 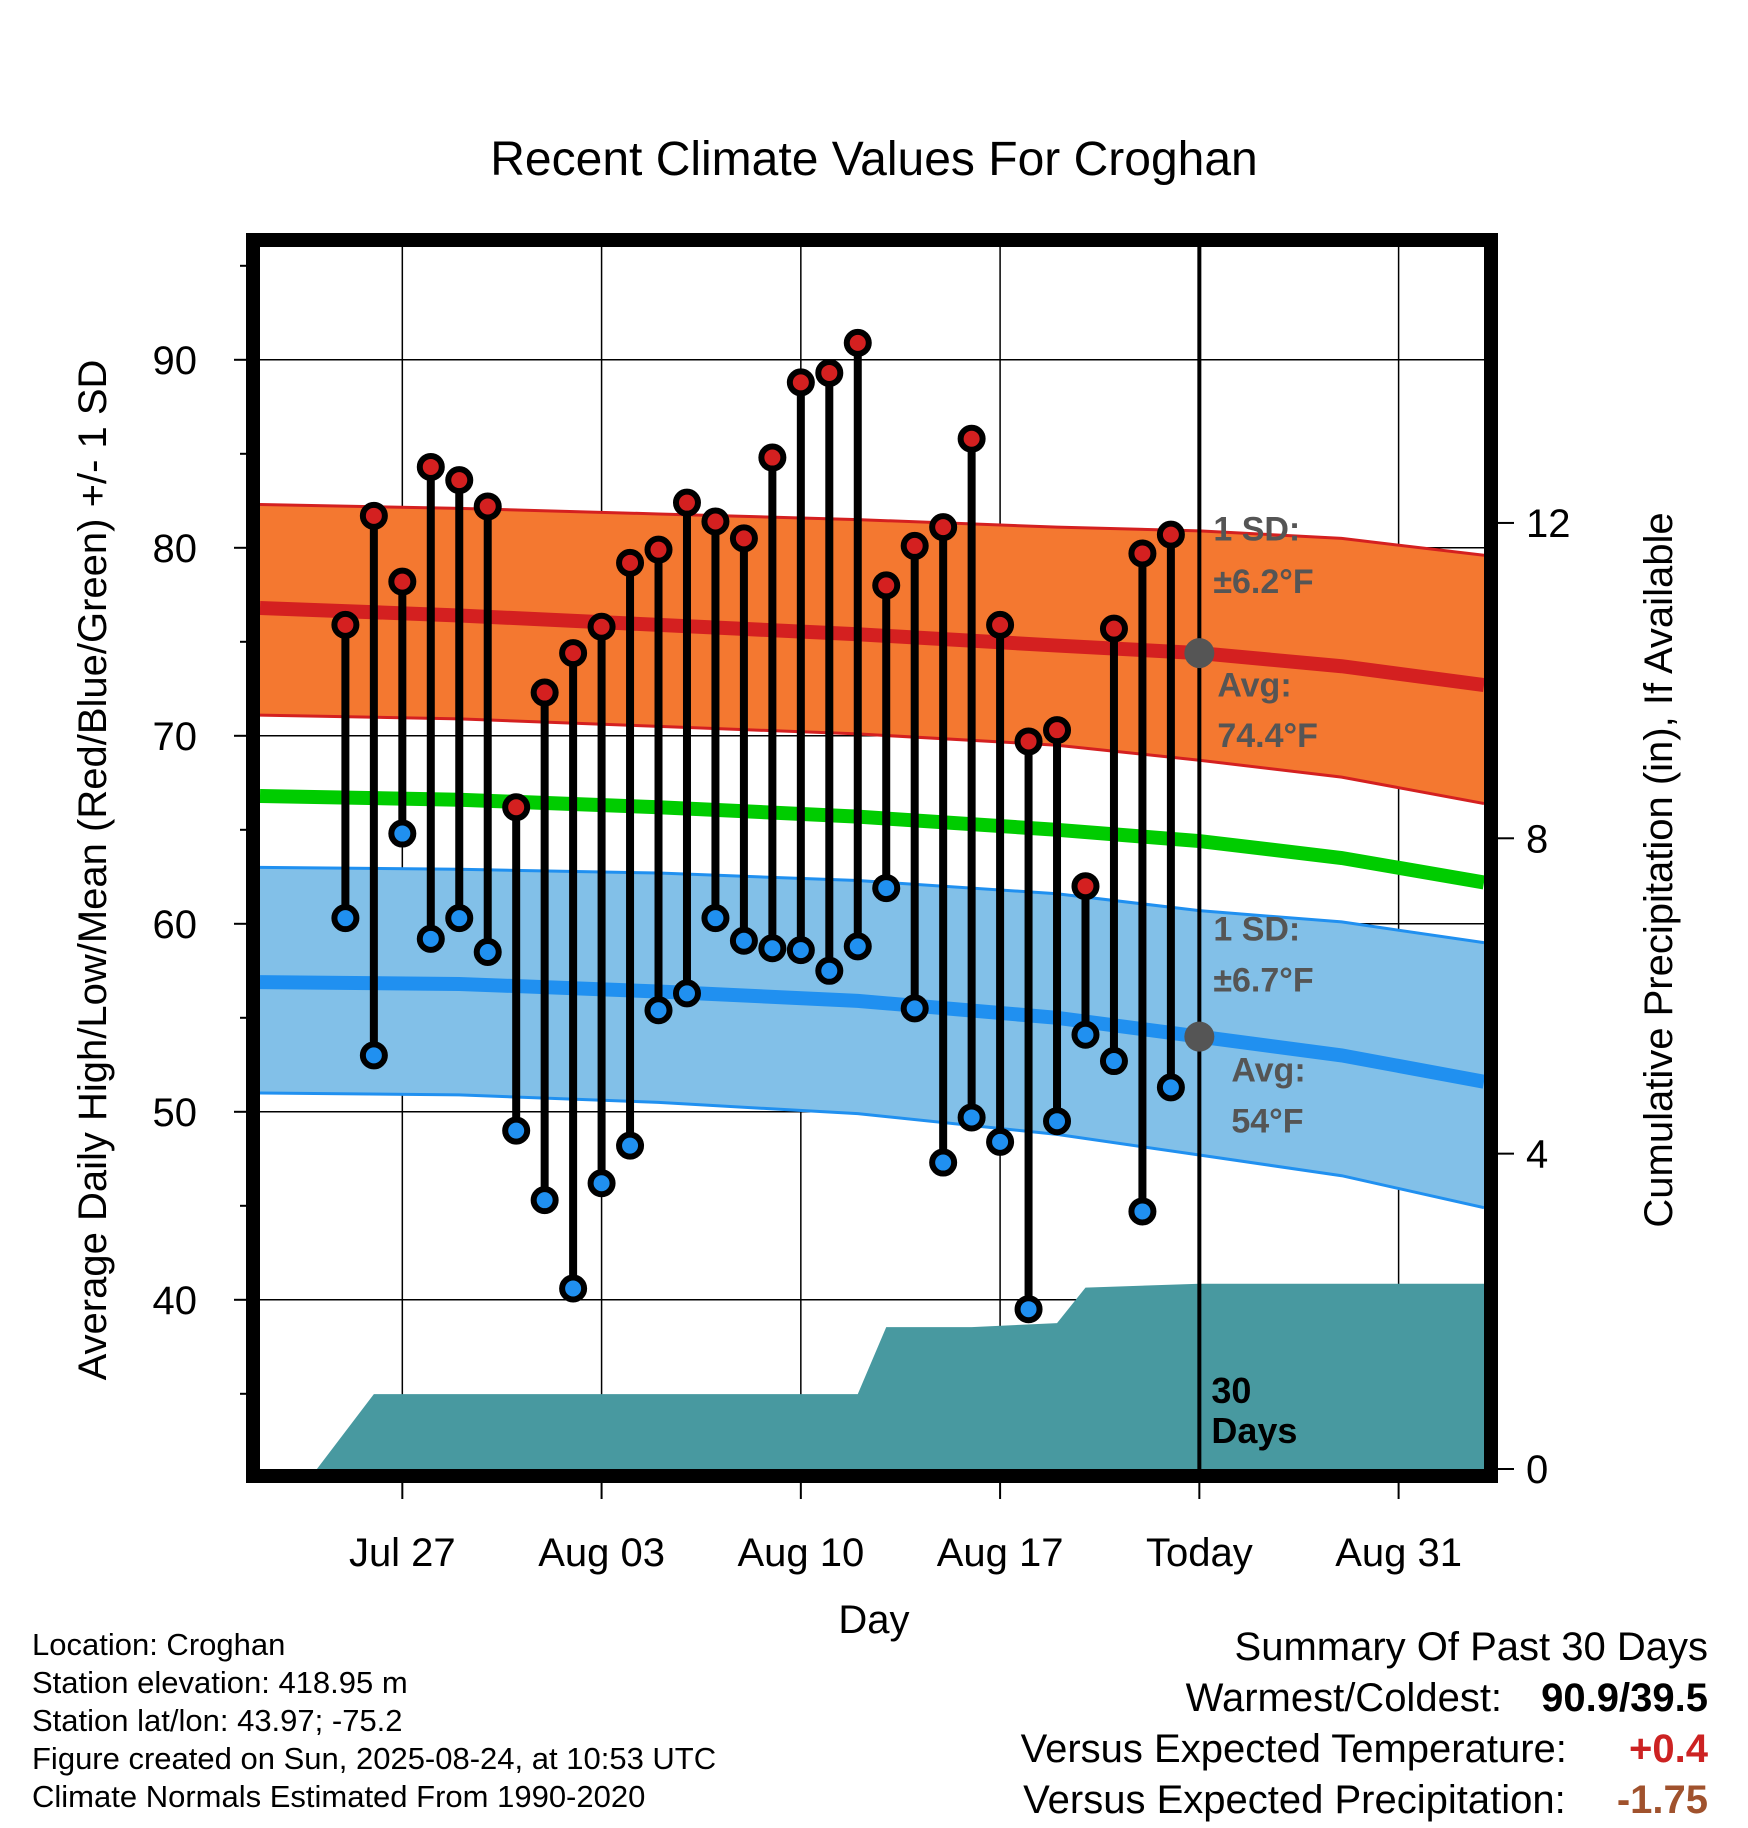 I want to click on temp-anomaly-label: Versus Expected Temperature:, so click(x=1293, y=1749).